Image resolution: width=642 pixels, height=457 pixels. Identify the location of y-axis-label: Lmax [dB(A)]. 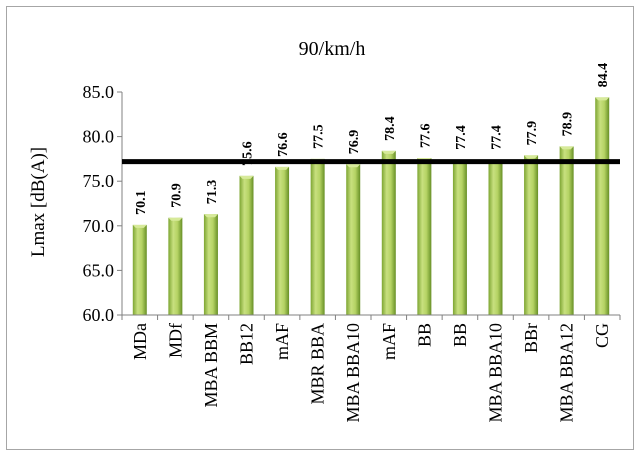
(38, 202).